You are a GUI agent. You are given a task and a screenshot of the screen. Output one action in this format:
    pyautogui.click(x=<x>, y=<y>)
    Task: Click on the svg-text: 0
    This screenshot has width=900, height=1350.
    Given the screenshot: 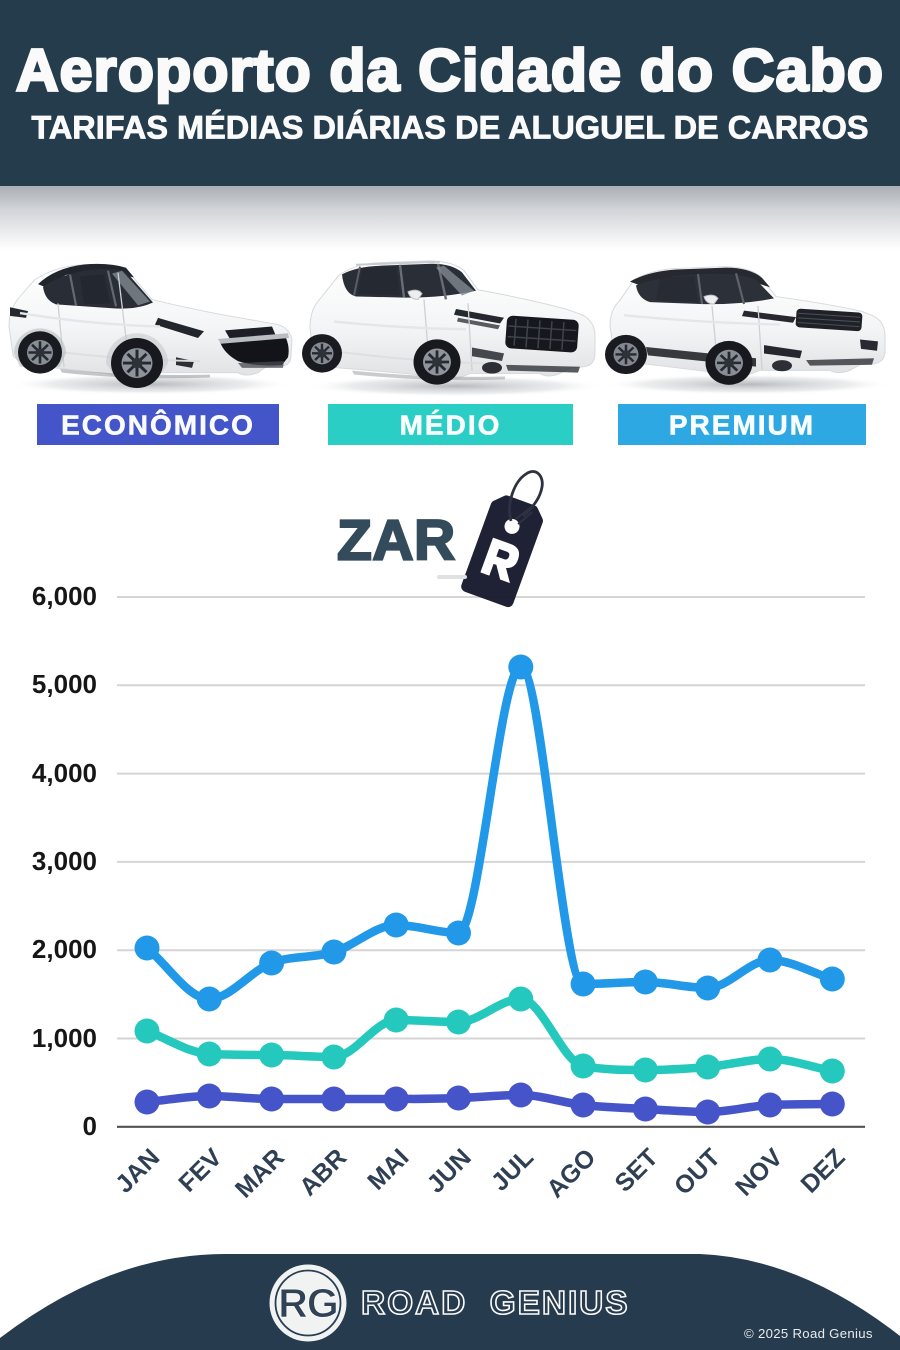 What is the action you would take?
    pyautogui.click(x=90, y=1126)
    